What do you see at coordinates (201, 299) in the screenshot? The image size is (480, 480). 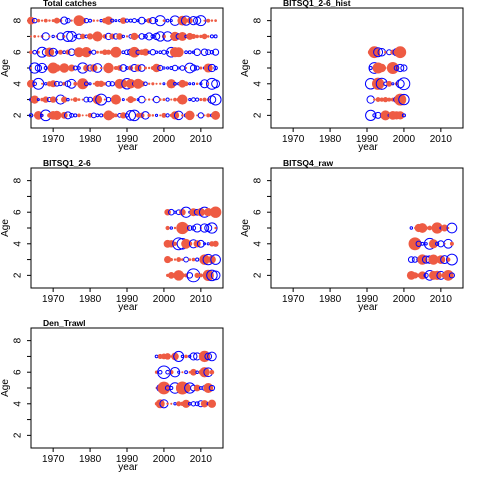 I see `panel-3-xtick-label: 2010` at bounding box center [201, 299].